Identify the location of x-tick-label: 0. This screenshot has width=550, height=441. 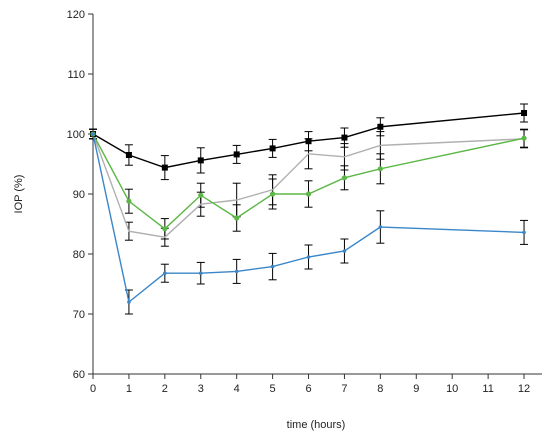
(93, 389).